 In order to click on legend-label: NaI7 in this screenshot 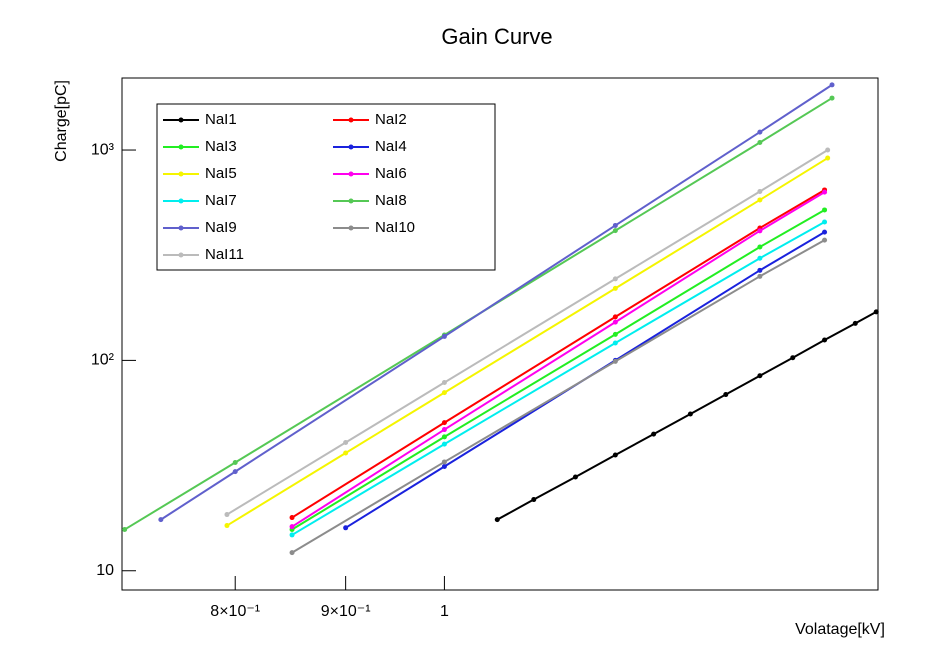, I will do `click(221, 200)`.